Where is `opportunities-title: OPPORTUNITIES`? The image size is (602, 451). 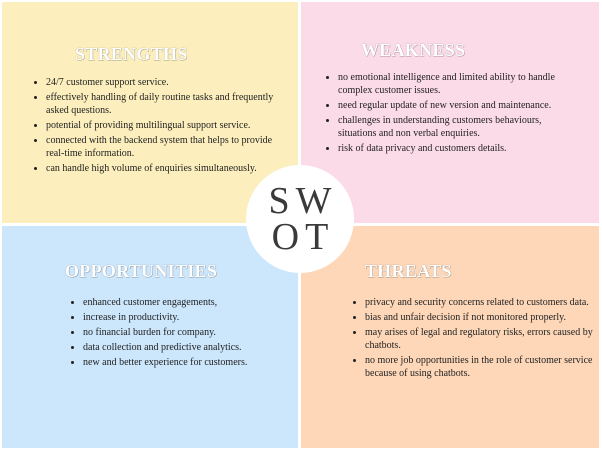
opportunities-title: OPPORTUNITIES is located at coordinates (141, 271).